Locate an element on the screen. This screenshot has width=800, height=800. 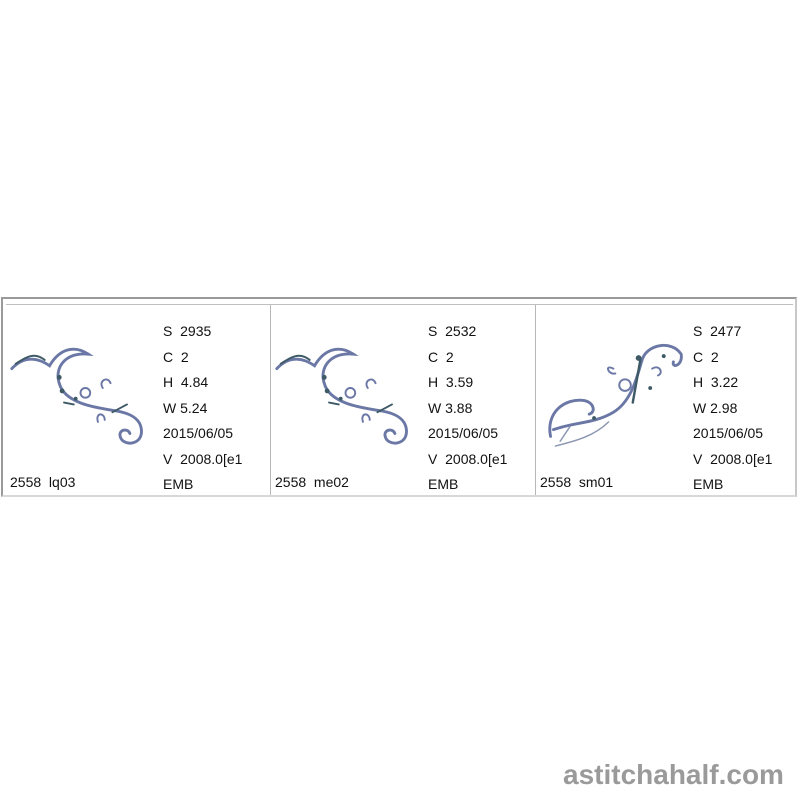
watermark-text: astitchahalf.com is located at coordinates (673, 774).